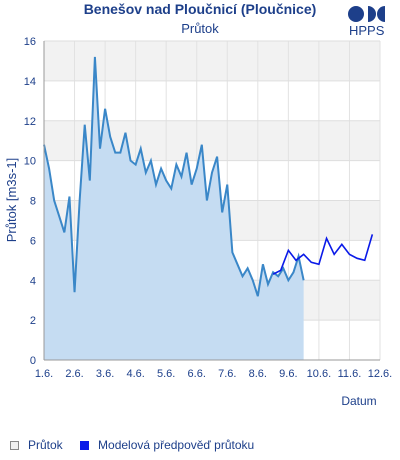  I want to click on legend: Průtok Modelová předpověď průtoku, so click(139, 444).